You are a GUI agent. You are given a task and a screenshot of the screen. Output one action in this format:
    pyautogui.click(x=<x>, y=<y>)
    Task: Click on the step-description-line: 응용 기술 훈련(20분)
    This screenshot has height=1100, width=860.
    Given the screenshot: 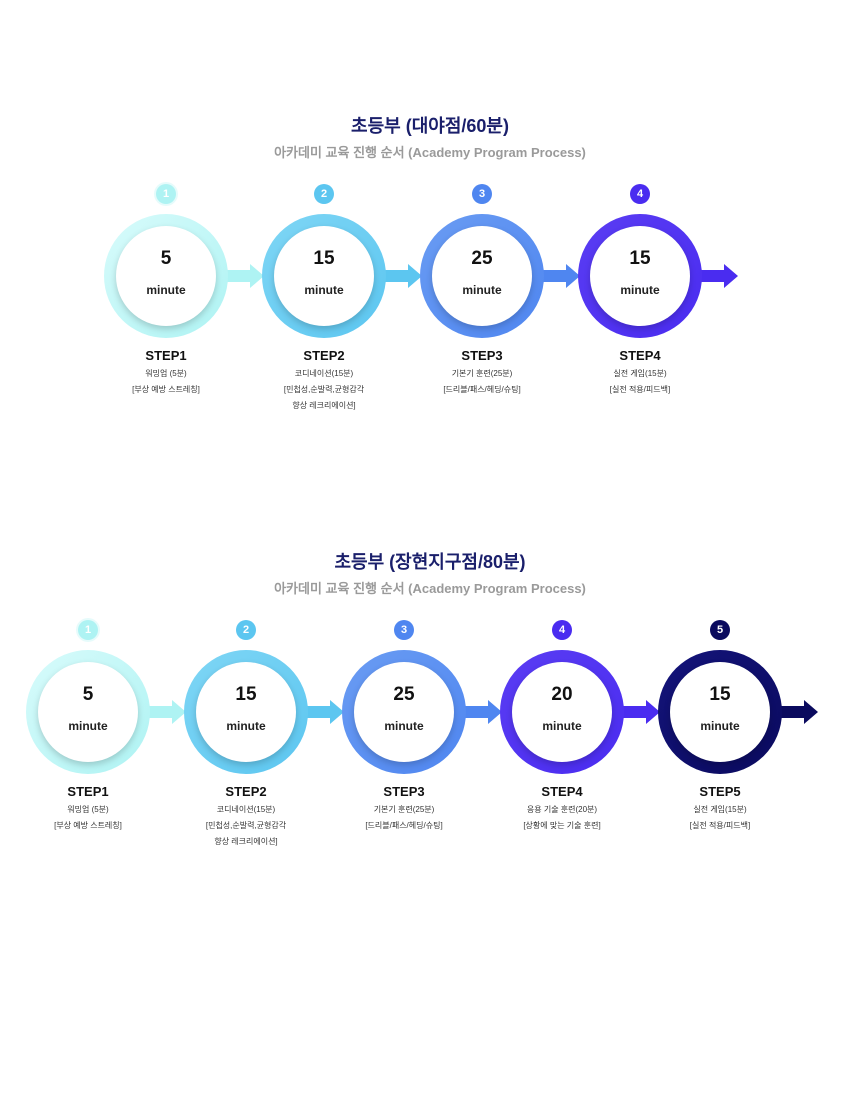 What is the action you would take?
    pyautogui.click(x=562, y=809)
    